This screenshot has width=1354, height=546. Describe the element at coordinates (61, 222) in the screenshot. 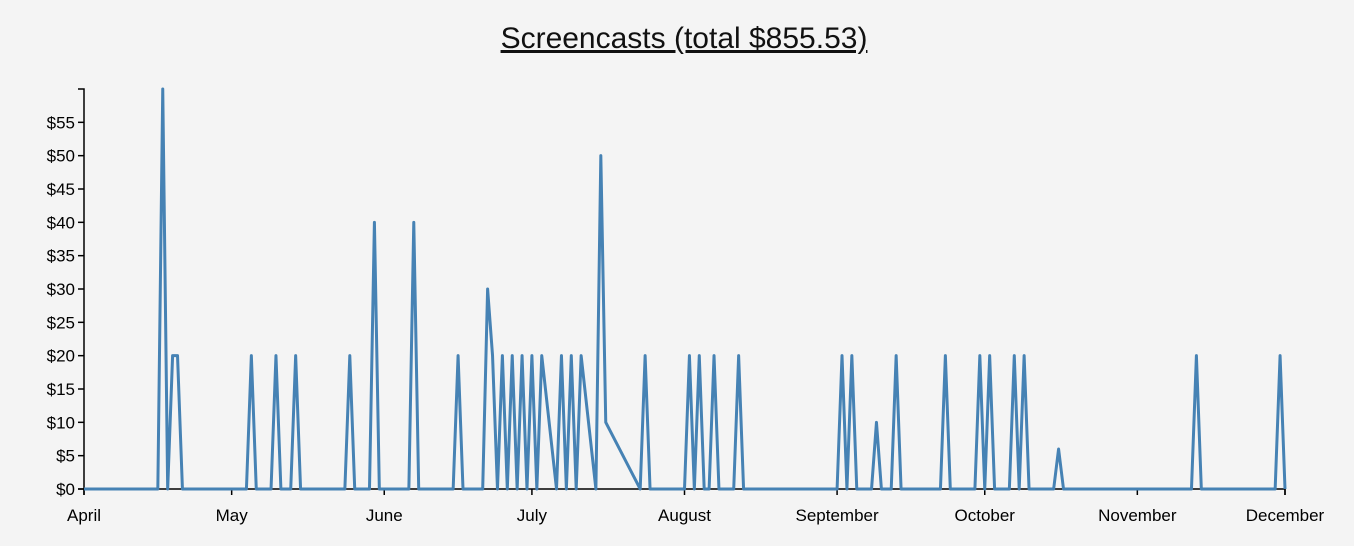

I see `y-tick-label: $40` at that location.